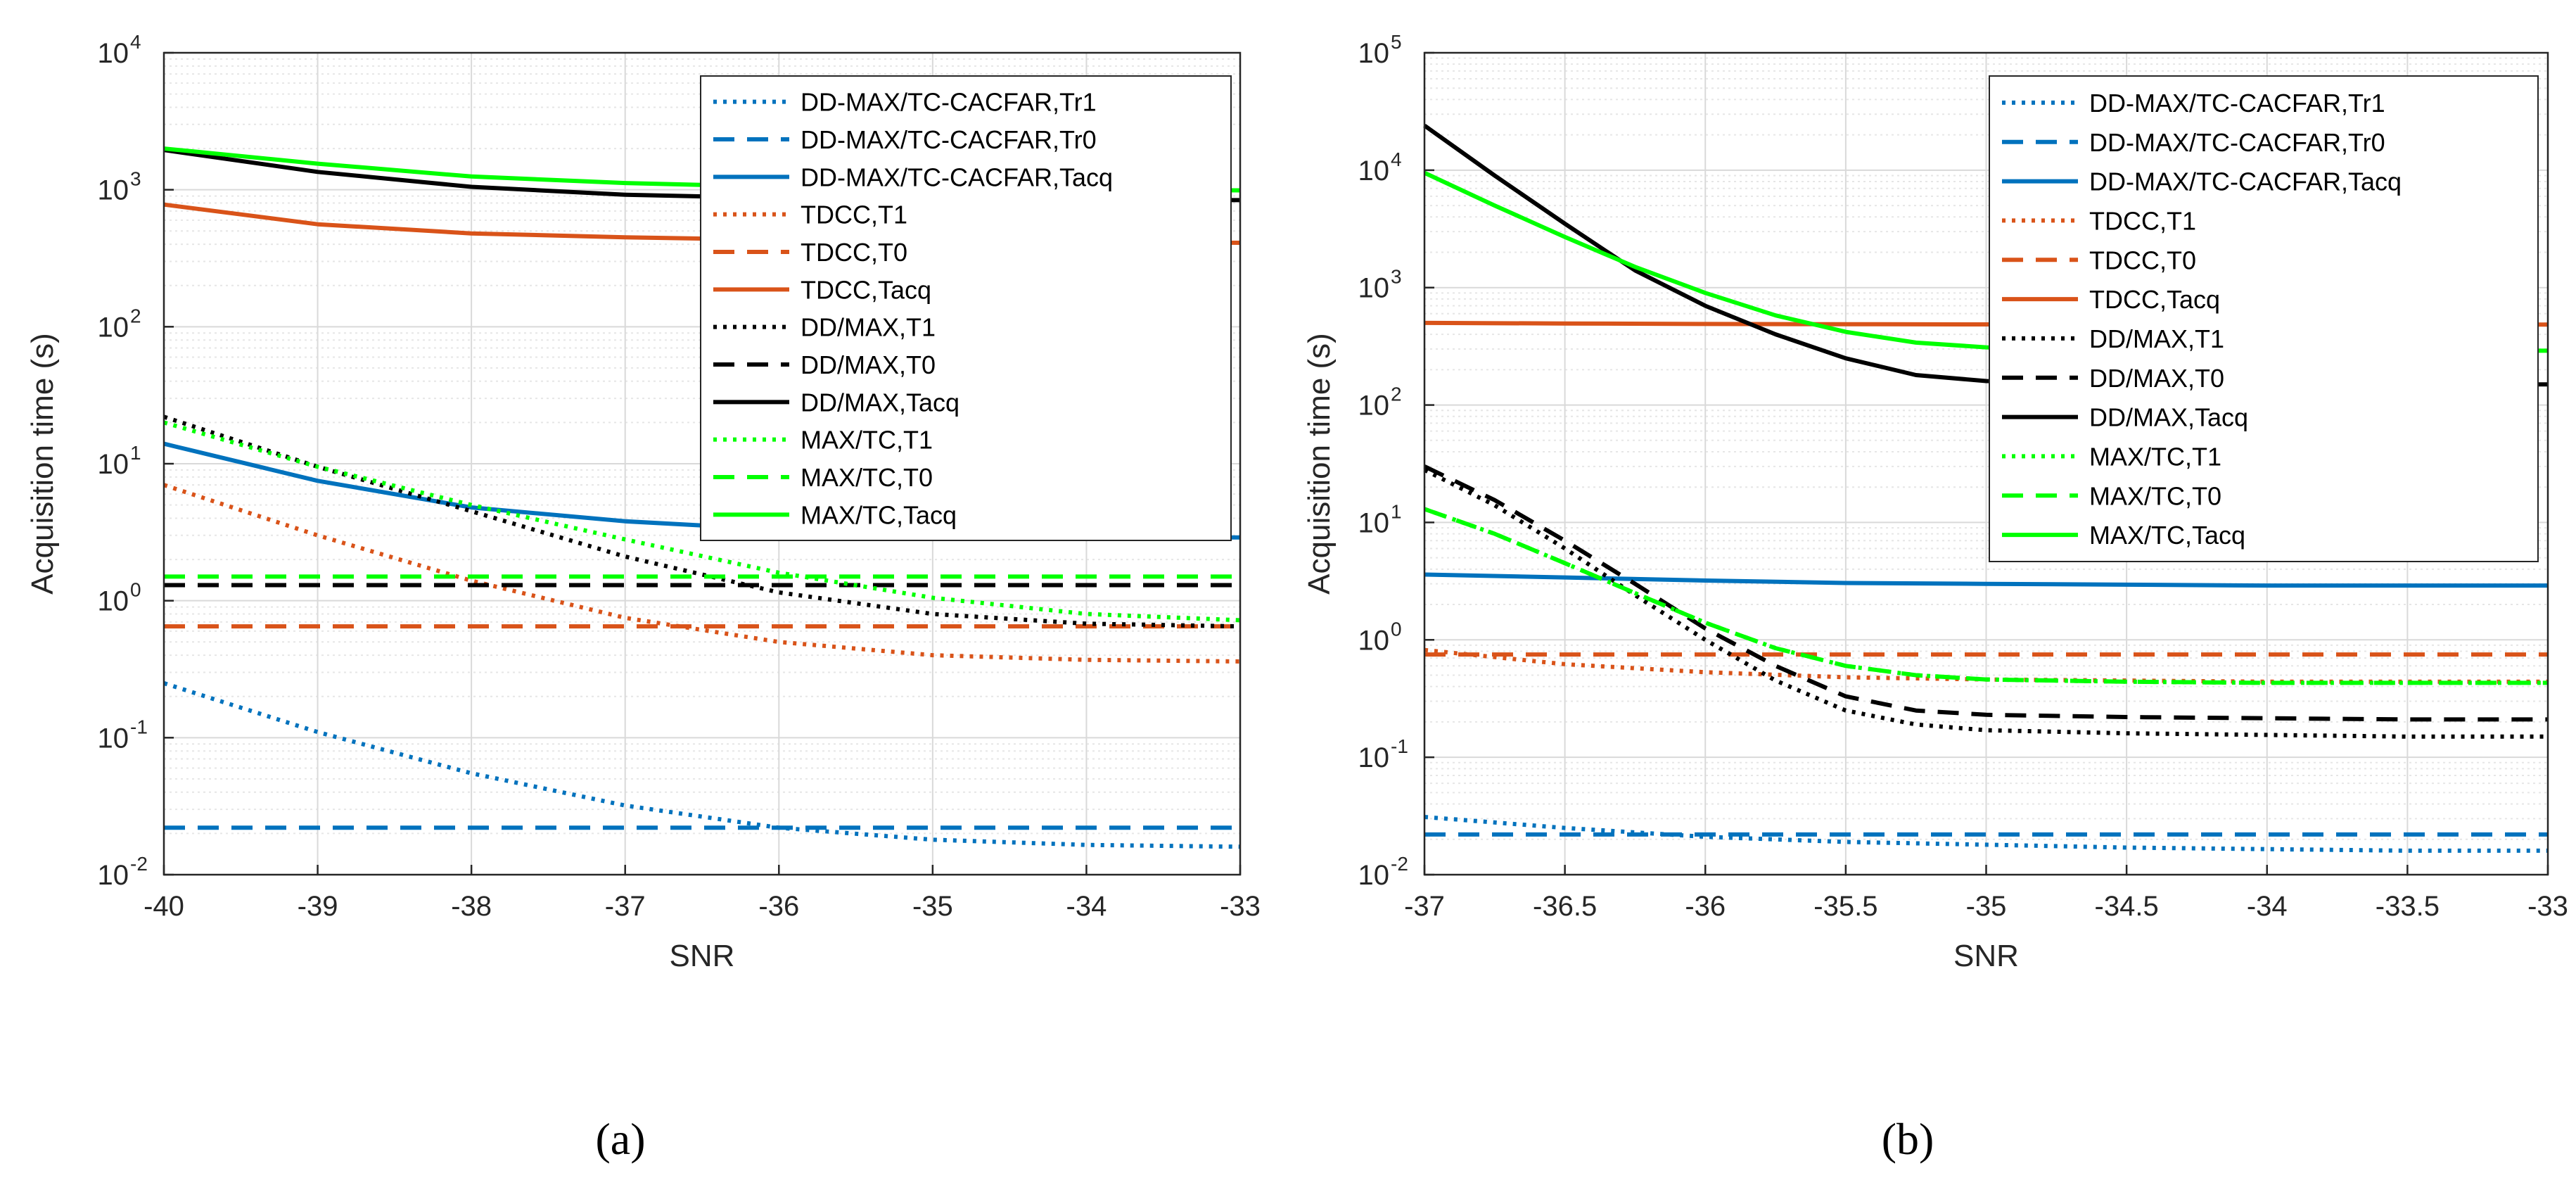  What do you see at coordinates (164, 906) in the screenshot?
I see `x-tick-label: -40` at bounding box center [164, 906].